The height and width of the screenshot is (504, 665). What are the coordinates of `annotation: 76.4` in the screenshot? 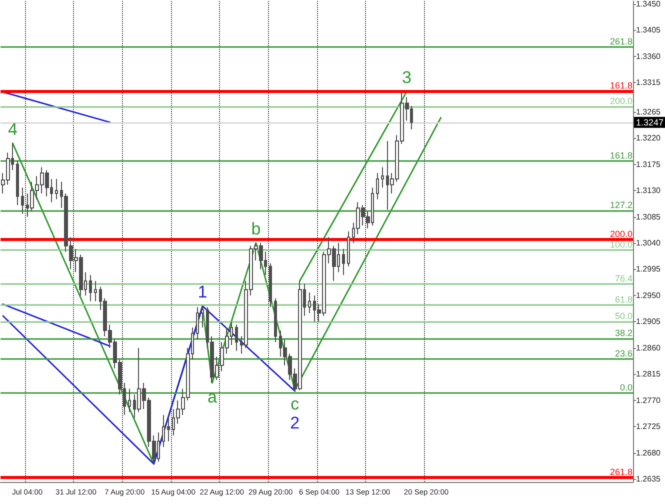 It's located at (624, 278).